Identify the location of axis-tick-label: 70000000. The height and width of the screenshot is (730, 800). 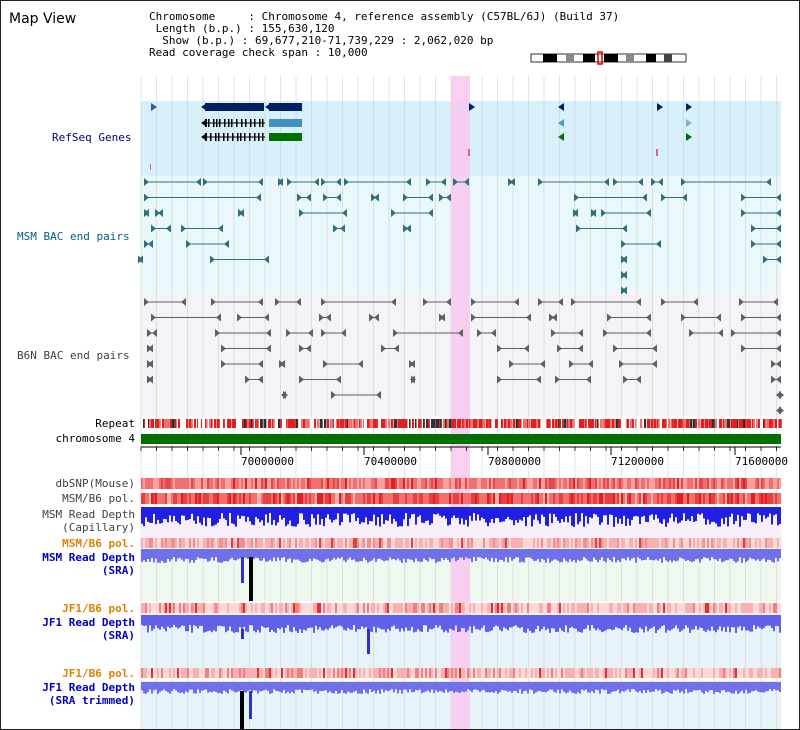
(267, 461).